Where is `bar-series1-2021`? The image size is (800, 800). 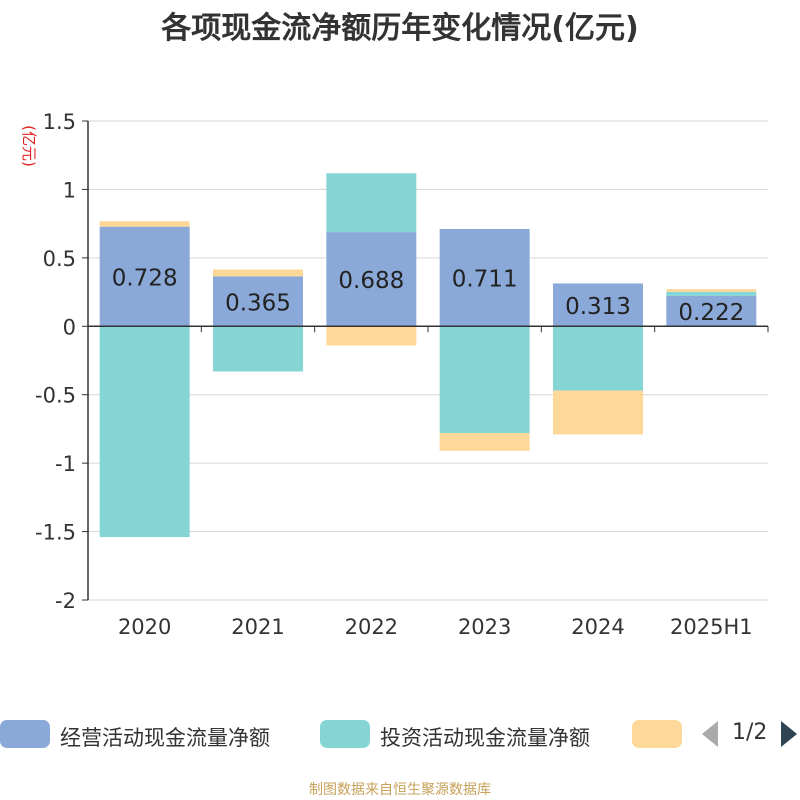 bar-series1-2021 is located at coordinates (258, 301).